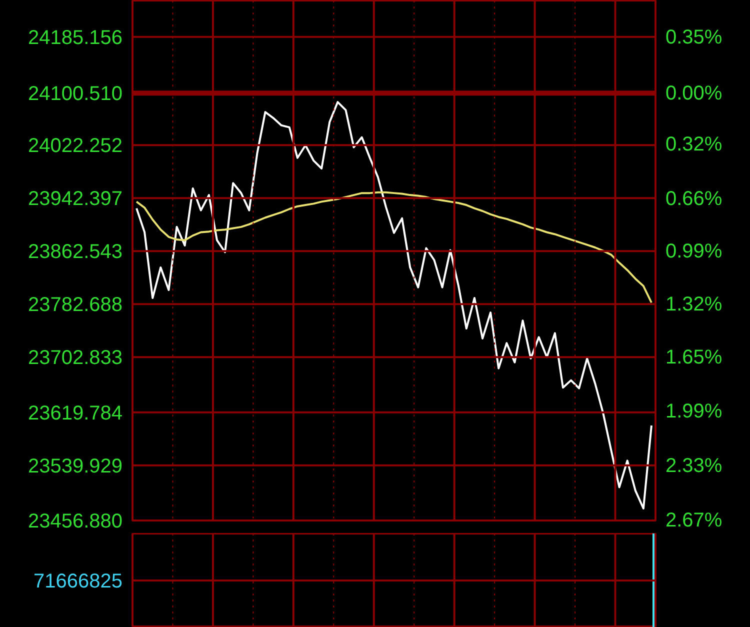 This screenshot has width=750, height=627. Describe the element at coordinates (694, 93) in the screenshot. I see `y2-tick-label: 0.00%` at that location.